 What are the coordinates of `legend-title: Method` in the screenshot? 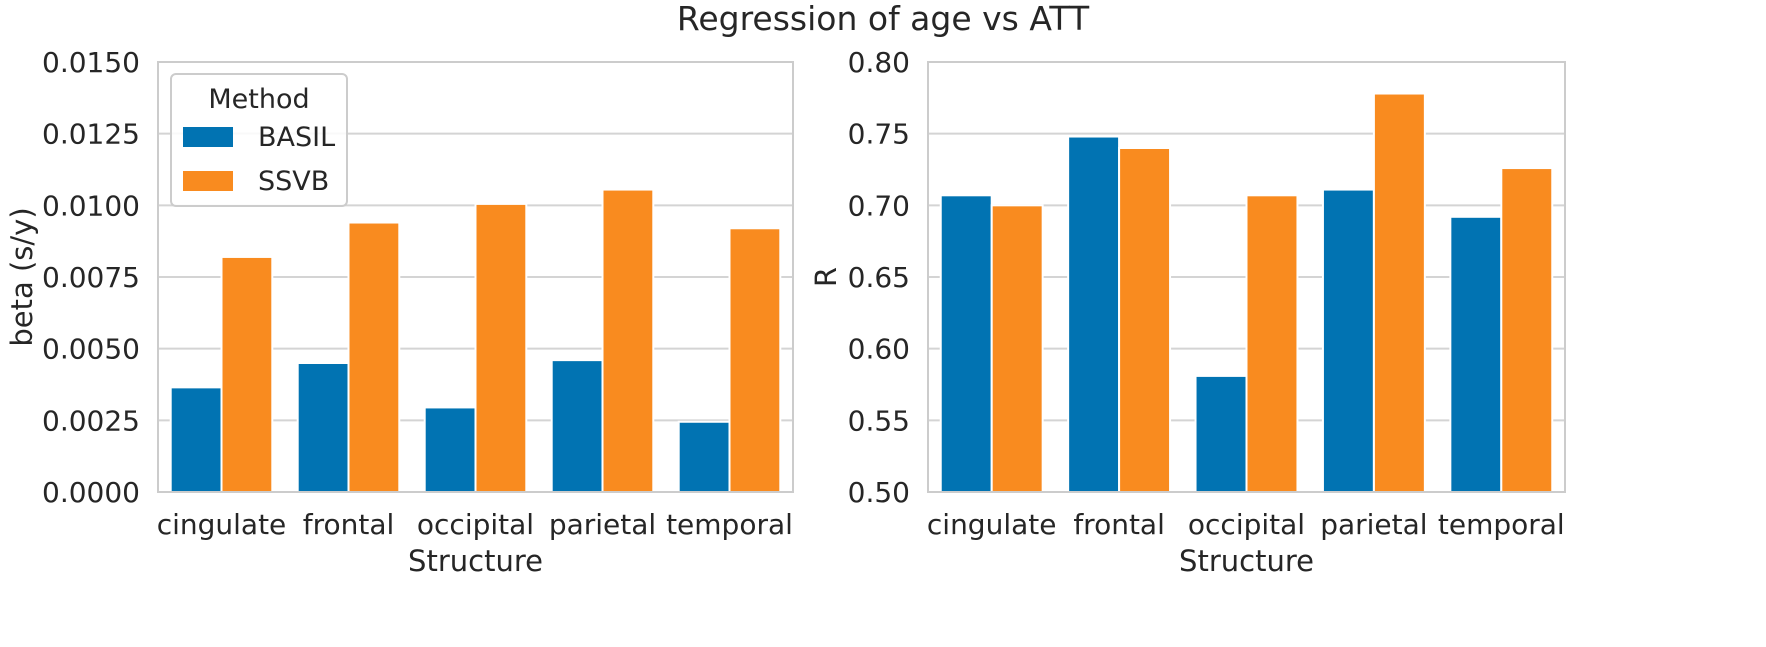 It's located at (258, 99).